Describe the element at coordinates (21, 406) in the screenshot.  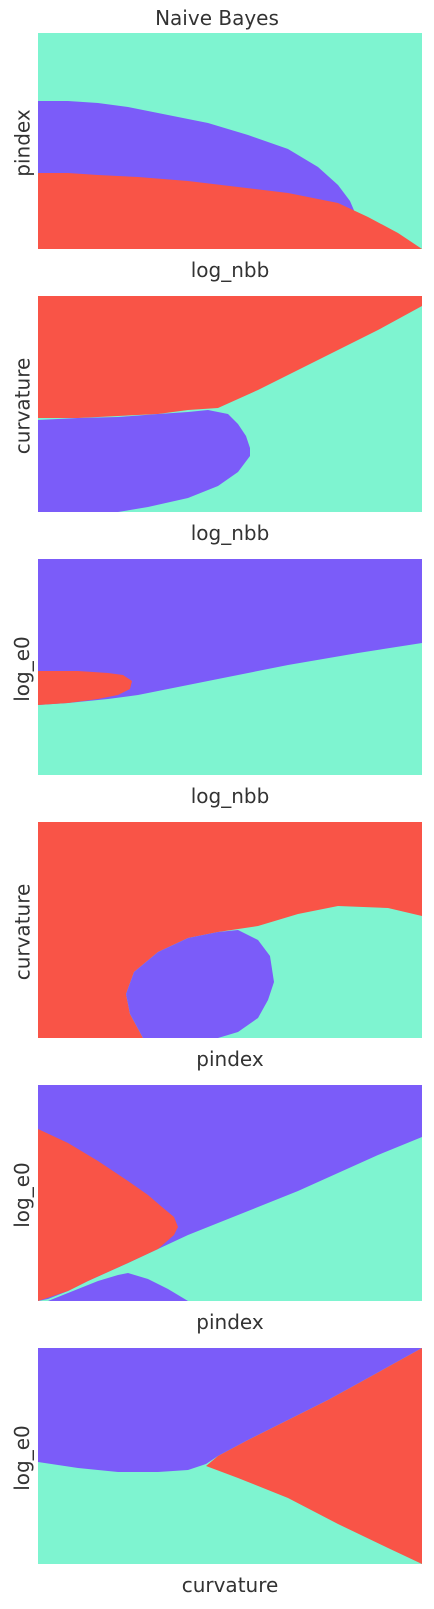
I see `y-axis-label-2: curvature` at that location.